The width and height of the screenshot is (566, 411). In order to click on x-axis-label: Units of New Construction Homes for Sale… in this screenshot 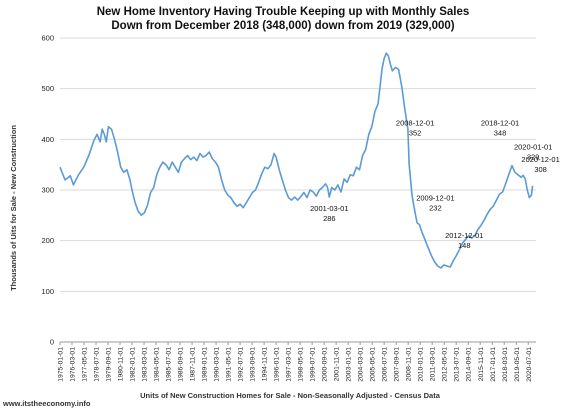, I will do `click(290, 395)`.